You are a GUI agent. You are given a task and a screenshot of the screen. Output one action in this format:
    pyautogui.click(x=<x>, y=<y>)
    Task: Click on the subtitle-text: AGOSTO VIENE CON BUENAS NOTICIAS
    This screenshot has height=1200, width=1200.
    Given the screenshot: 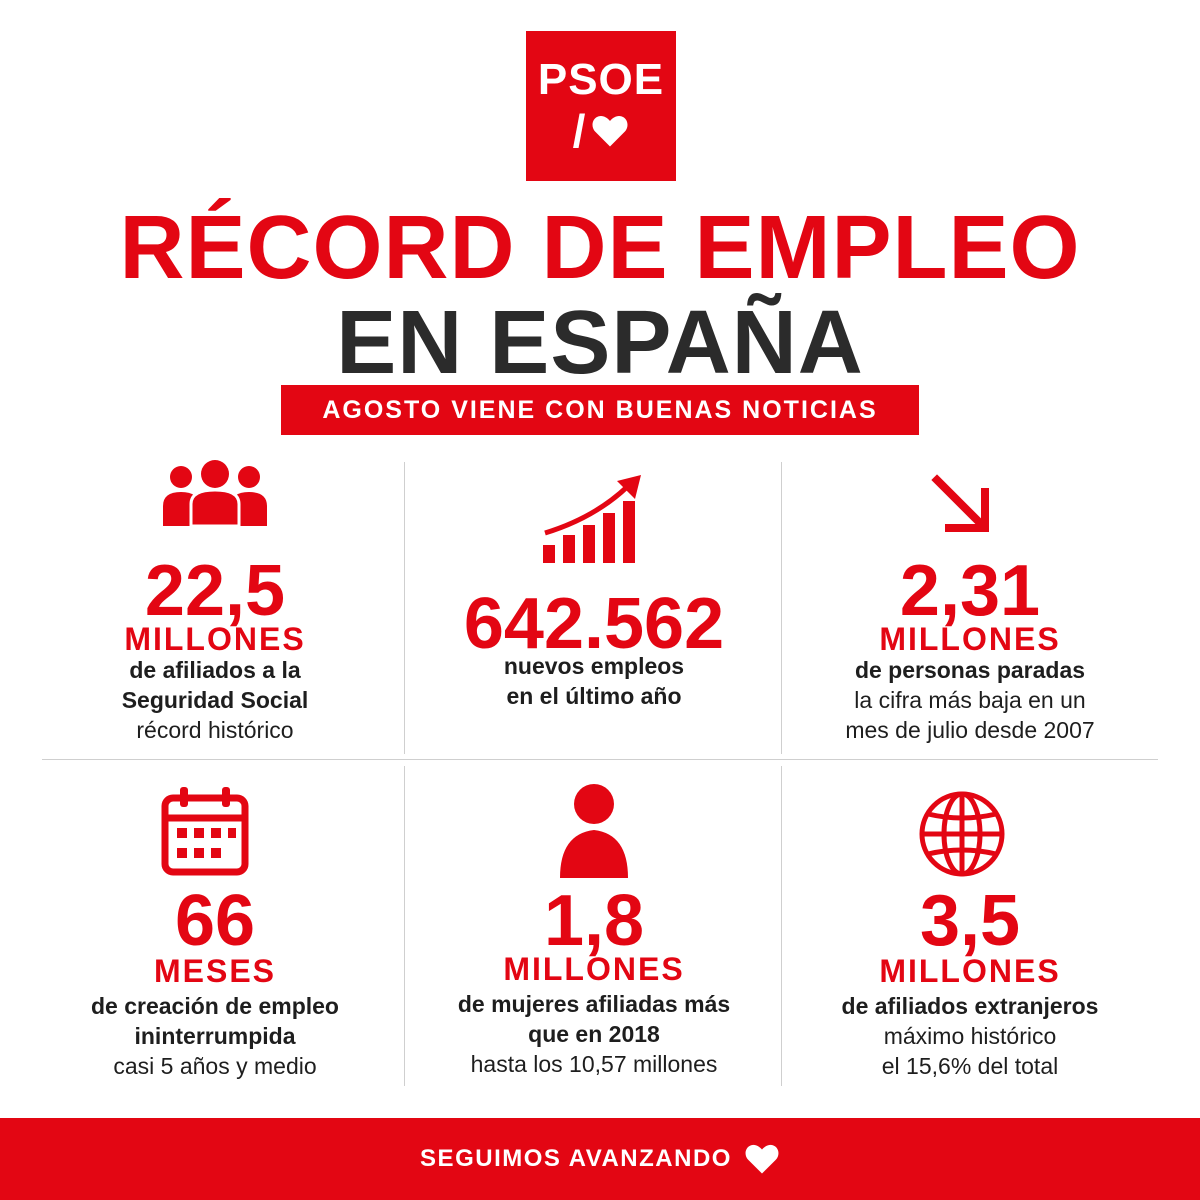 What is the action you would take?
    pyautogui.click(x=600, y=409)
    